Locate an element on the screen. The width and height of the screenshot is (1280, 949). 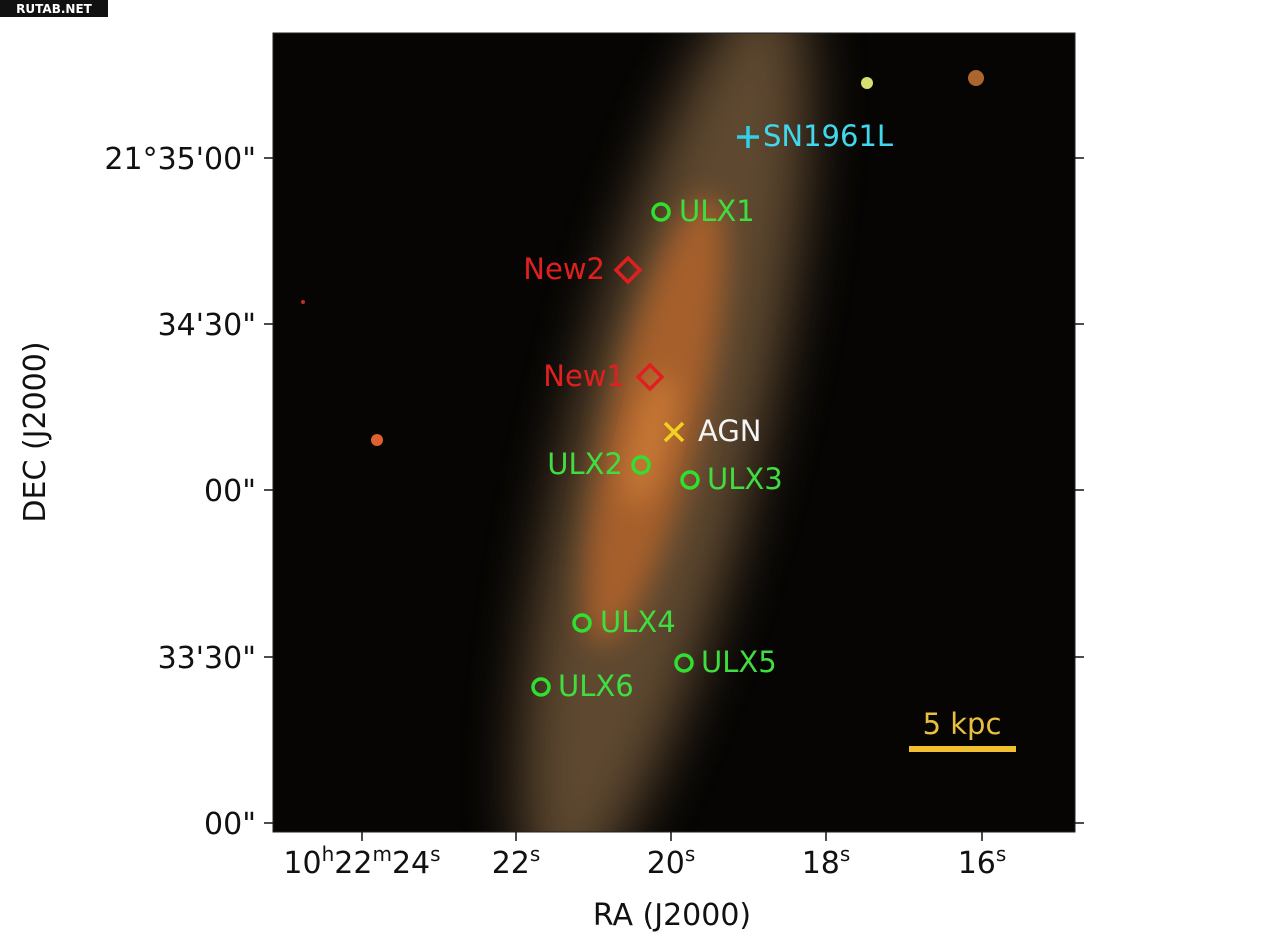
x-tick-label-part: m is located at coordinates (381, 854).